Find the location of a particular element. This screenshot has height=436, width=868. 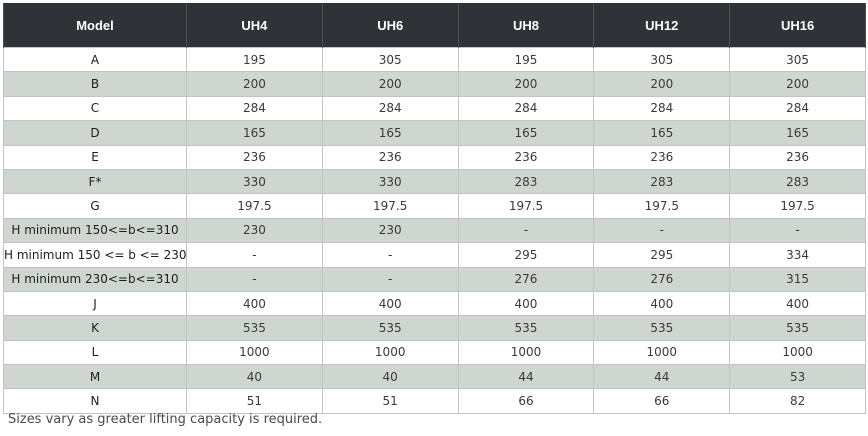

table-row: J 400 400 400 400 400 is located at coordinates (434, 303).